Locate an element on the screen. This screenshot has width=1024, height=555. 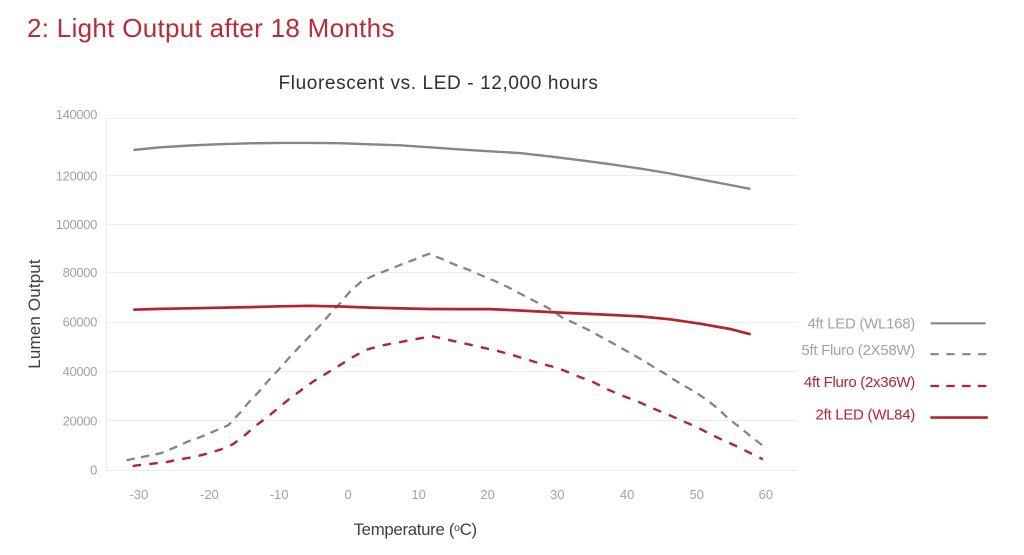
svg-text: 50 is located at coordinates (697, 494).